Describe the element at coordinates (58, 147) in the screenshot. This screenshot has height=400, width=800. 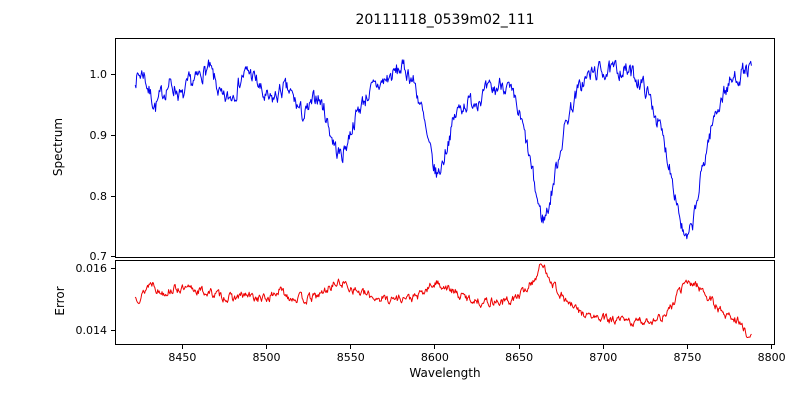
I see `spectrum-y-axis-label: Spectrum` at that location.